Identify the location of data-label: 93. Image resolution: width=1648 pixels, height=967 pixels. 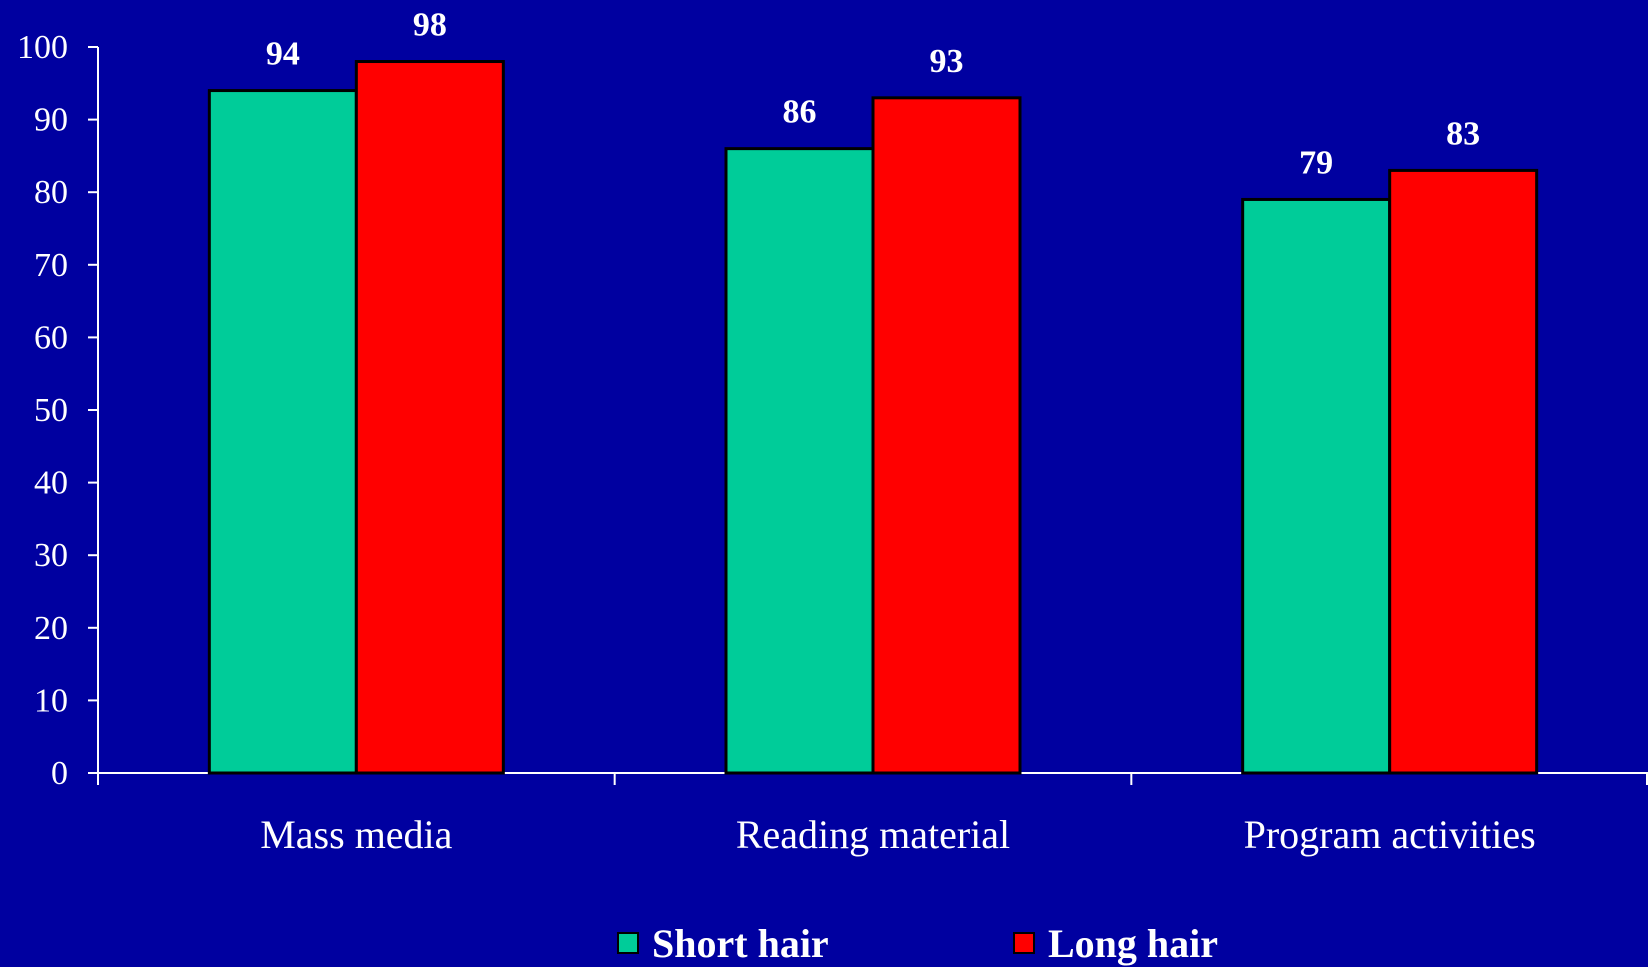
(947, 61).